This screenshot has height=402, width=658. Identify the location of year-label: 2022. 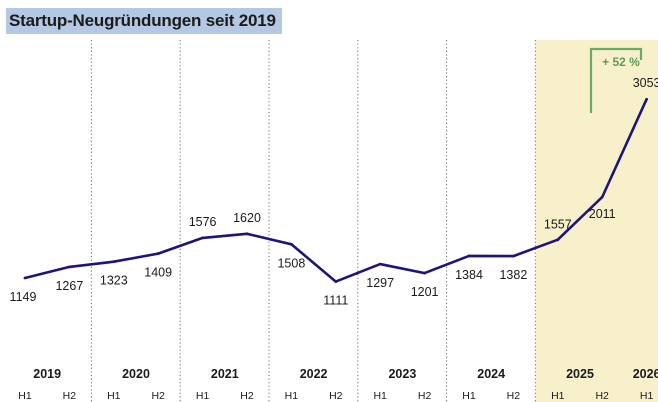
(314, 374).